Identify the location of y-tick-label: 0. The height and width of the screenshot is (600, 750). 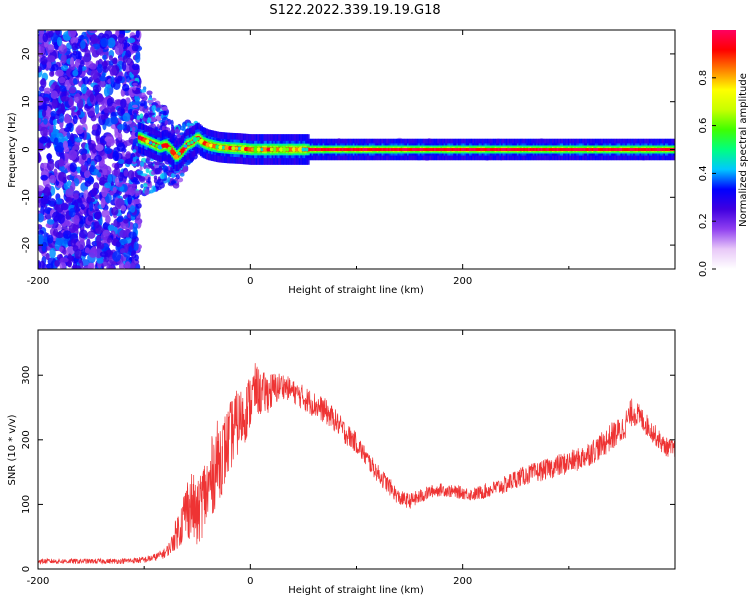
(26, 149).